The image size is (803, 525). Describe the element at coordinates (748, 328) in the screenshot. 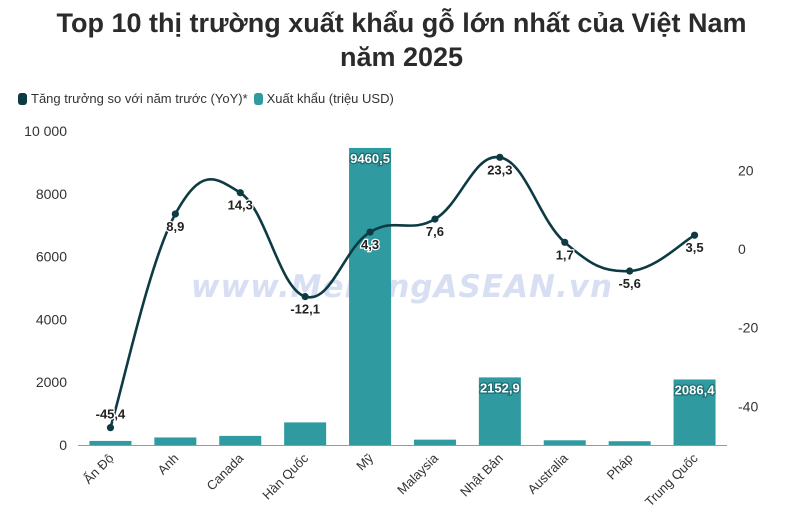

I see `y-right-tick-label: -20` at that location.